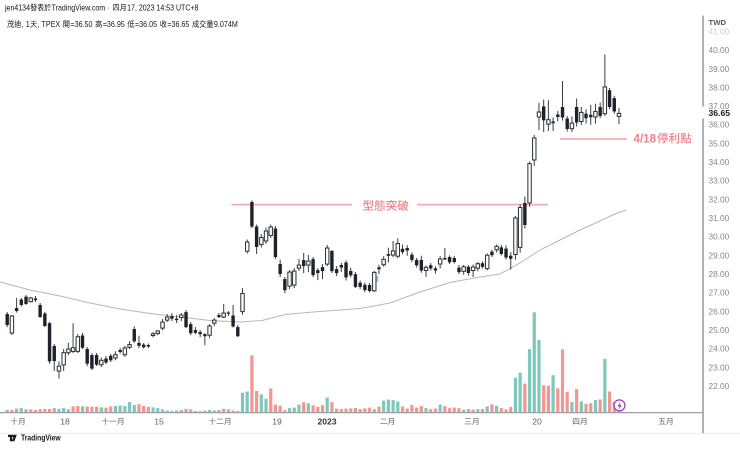 The width and height of the screenshot is (740, 453). I want to click on svg-text: 20, so click(537, 422).